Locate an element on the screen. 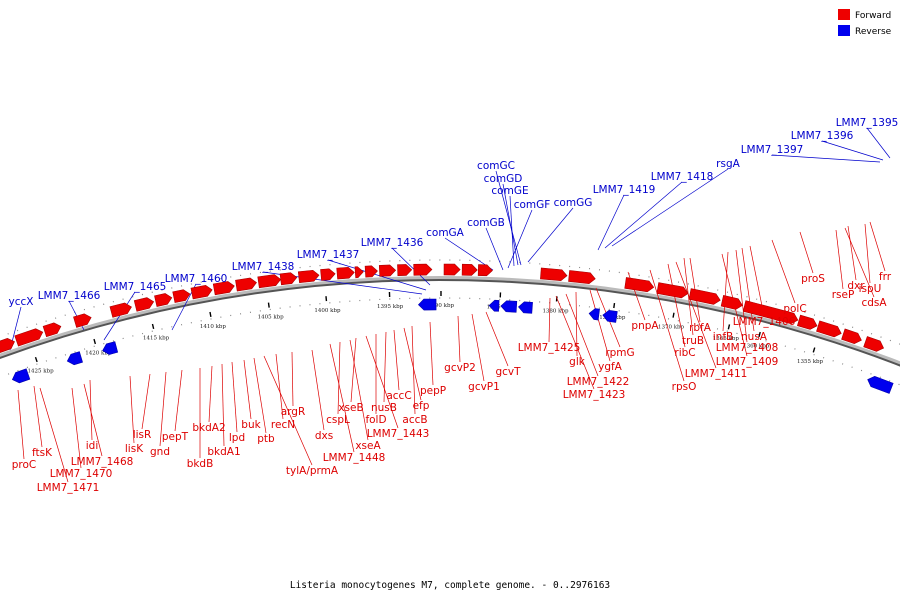 This screenshot has height=600, width=900. forward-gene-label: pnpA is located at coordinates (645, 326).